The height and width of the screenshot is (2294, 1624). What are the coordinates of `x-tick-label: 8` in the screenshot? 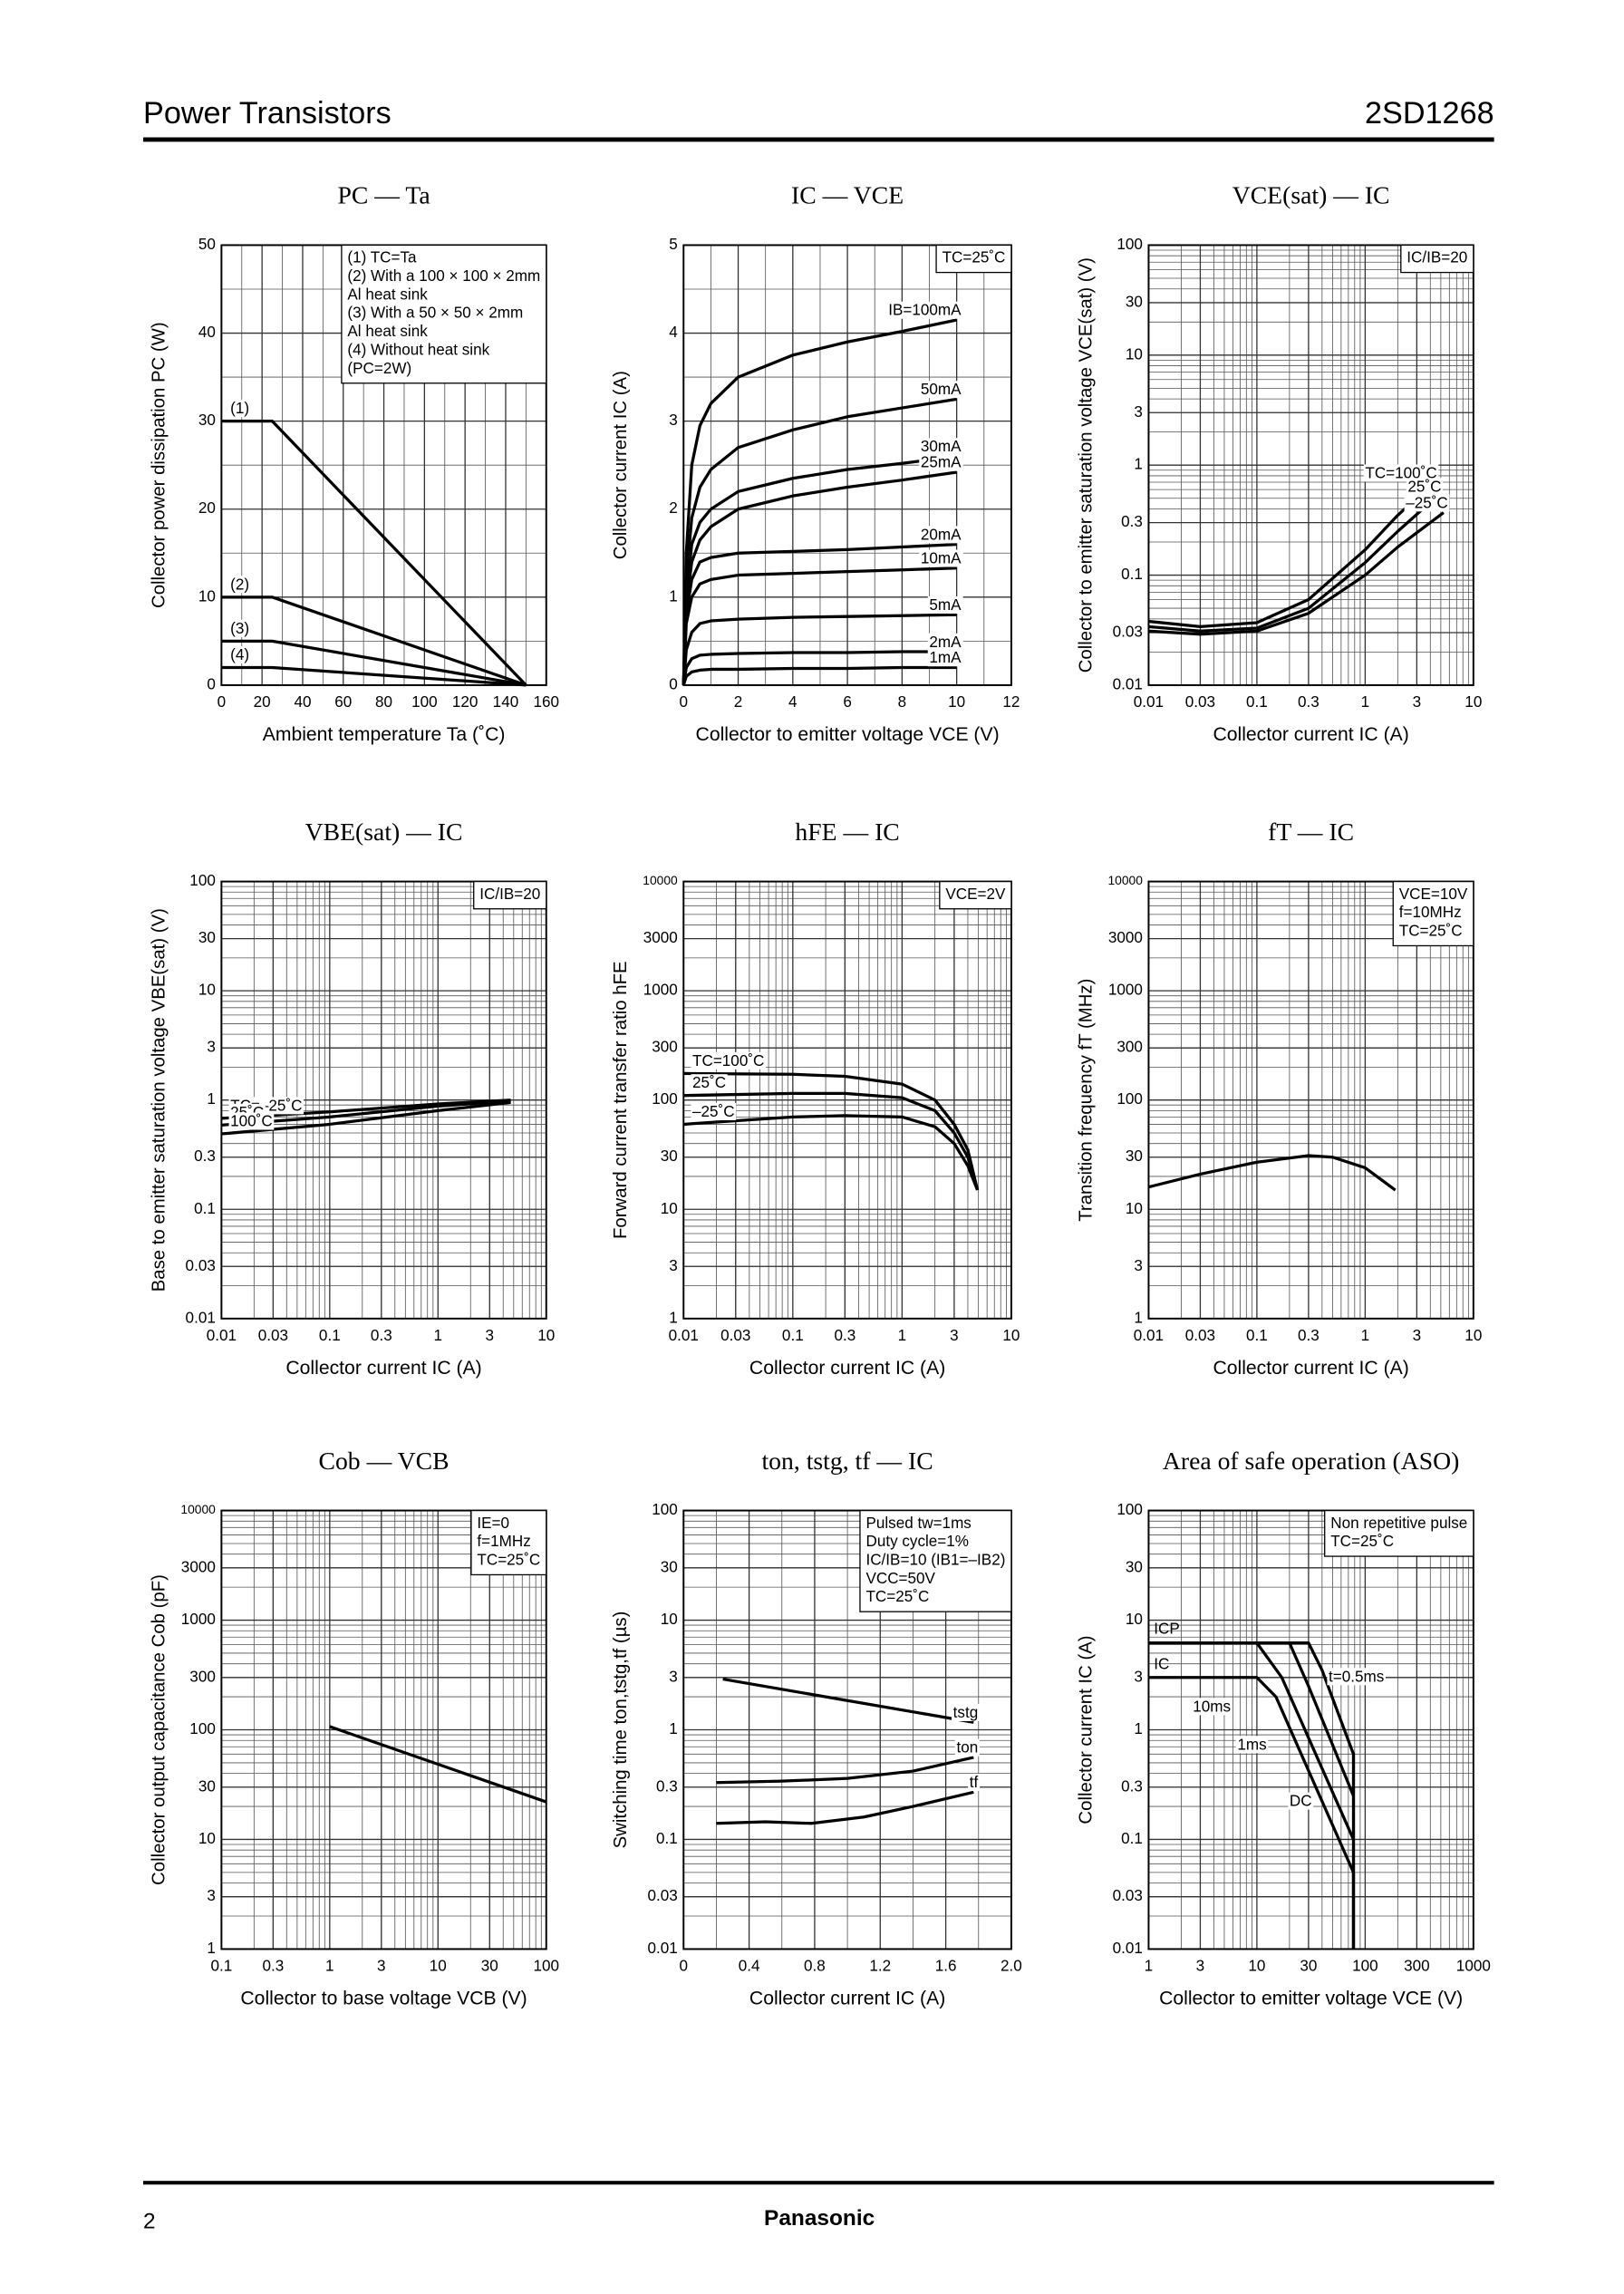 It's located at (902, 702).